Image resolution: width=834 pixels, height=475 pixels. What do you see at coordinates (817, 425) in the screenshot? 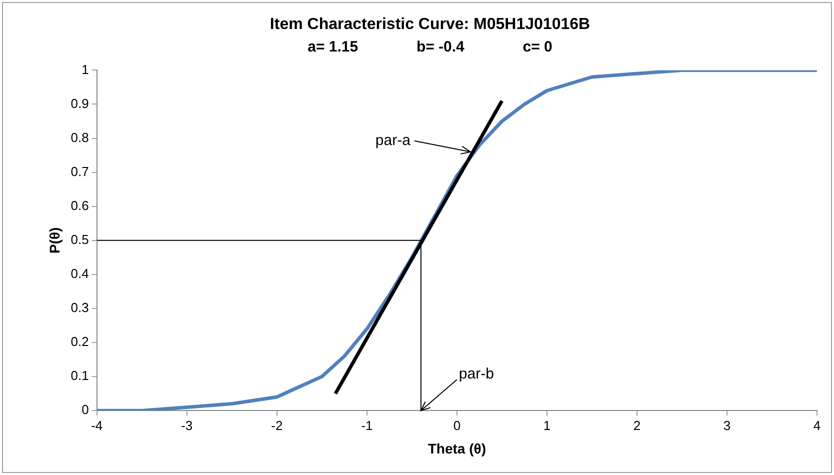
I see `x-tick-label: 4` at bounding box center [817, 425].